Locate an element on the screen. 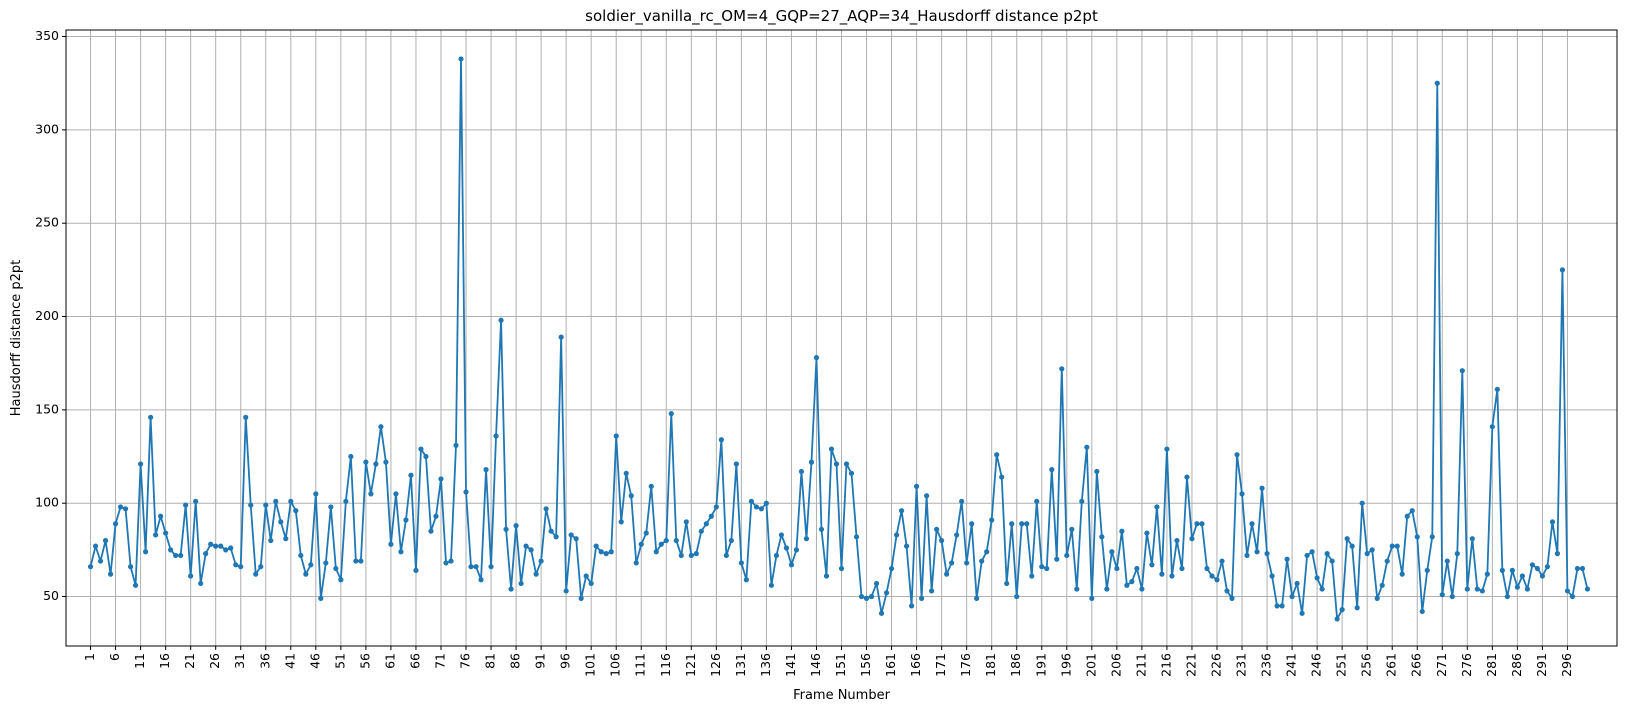 The height and width of the screenshot is (712, 1625). x-tick-label: 6 is located at coordinates (114, 657).